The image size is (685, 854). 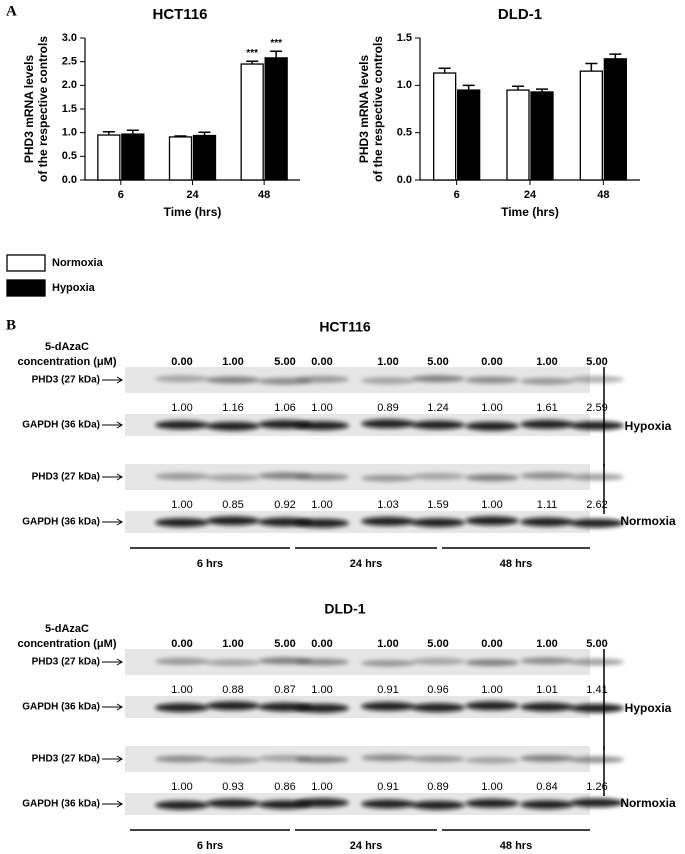 I want to click on y-axis-label: PHD3 mRNA levels, so click(x=29, y=109).